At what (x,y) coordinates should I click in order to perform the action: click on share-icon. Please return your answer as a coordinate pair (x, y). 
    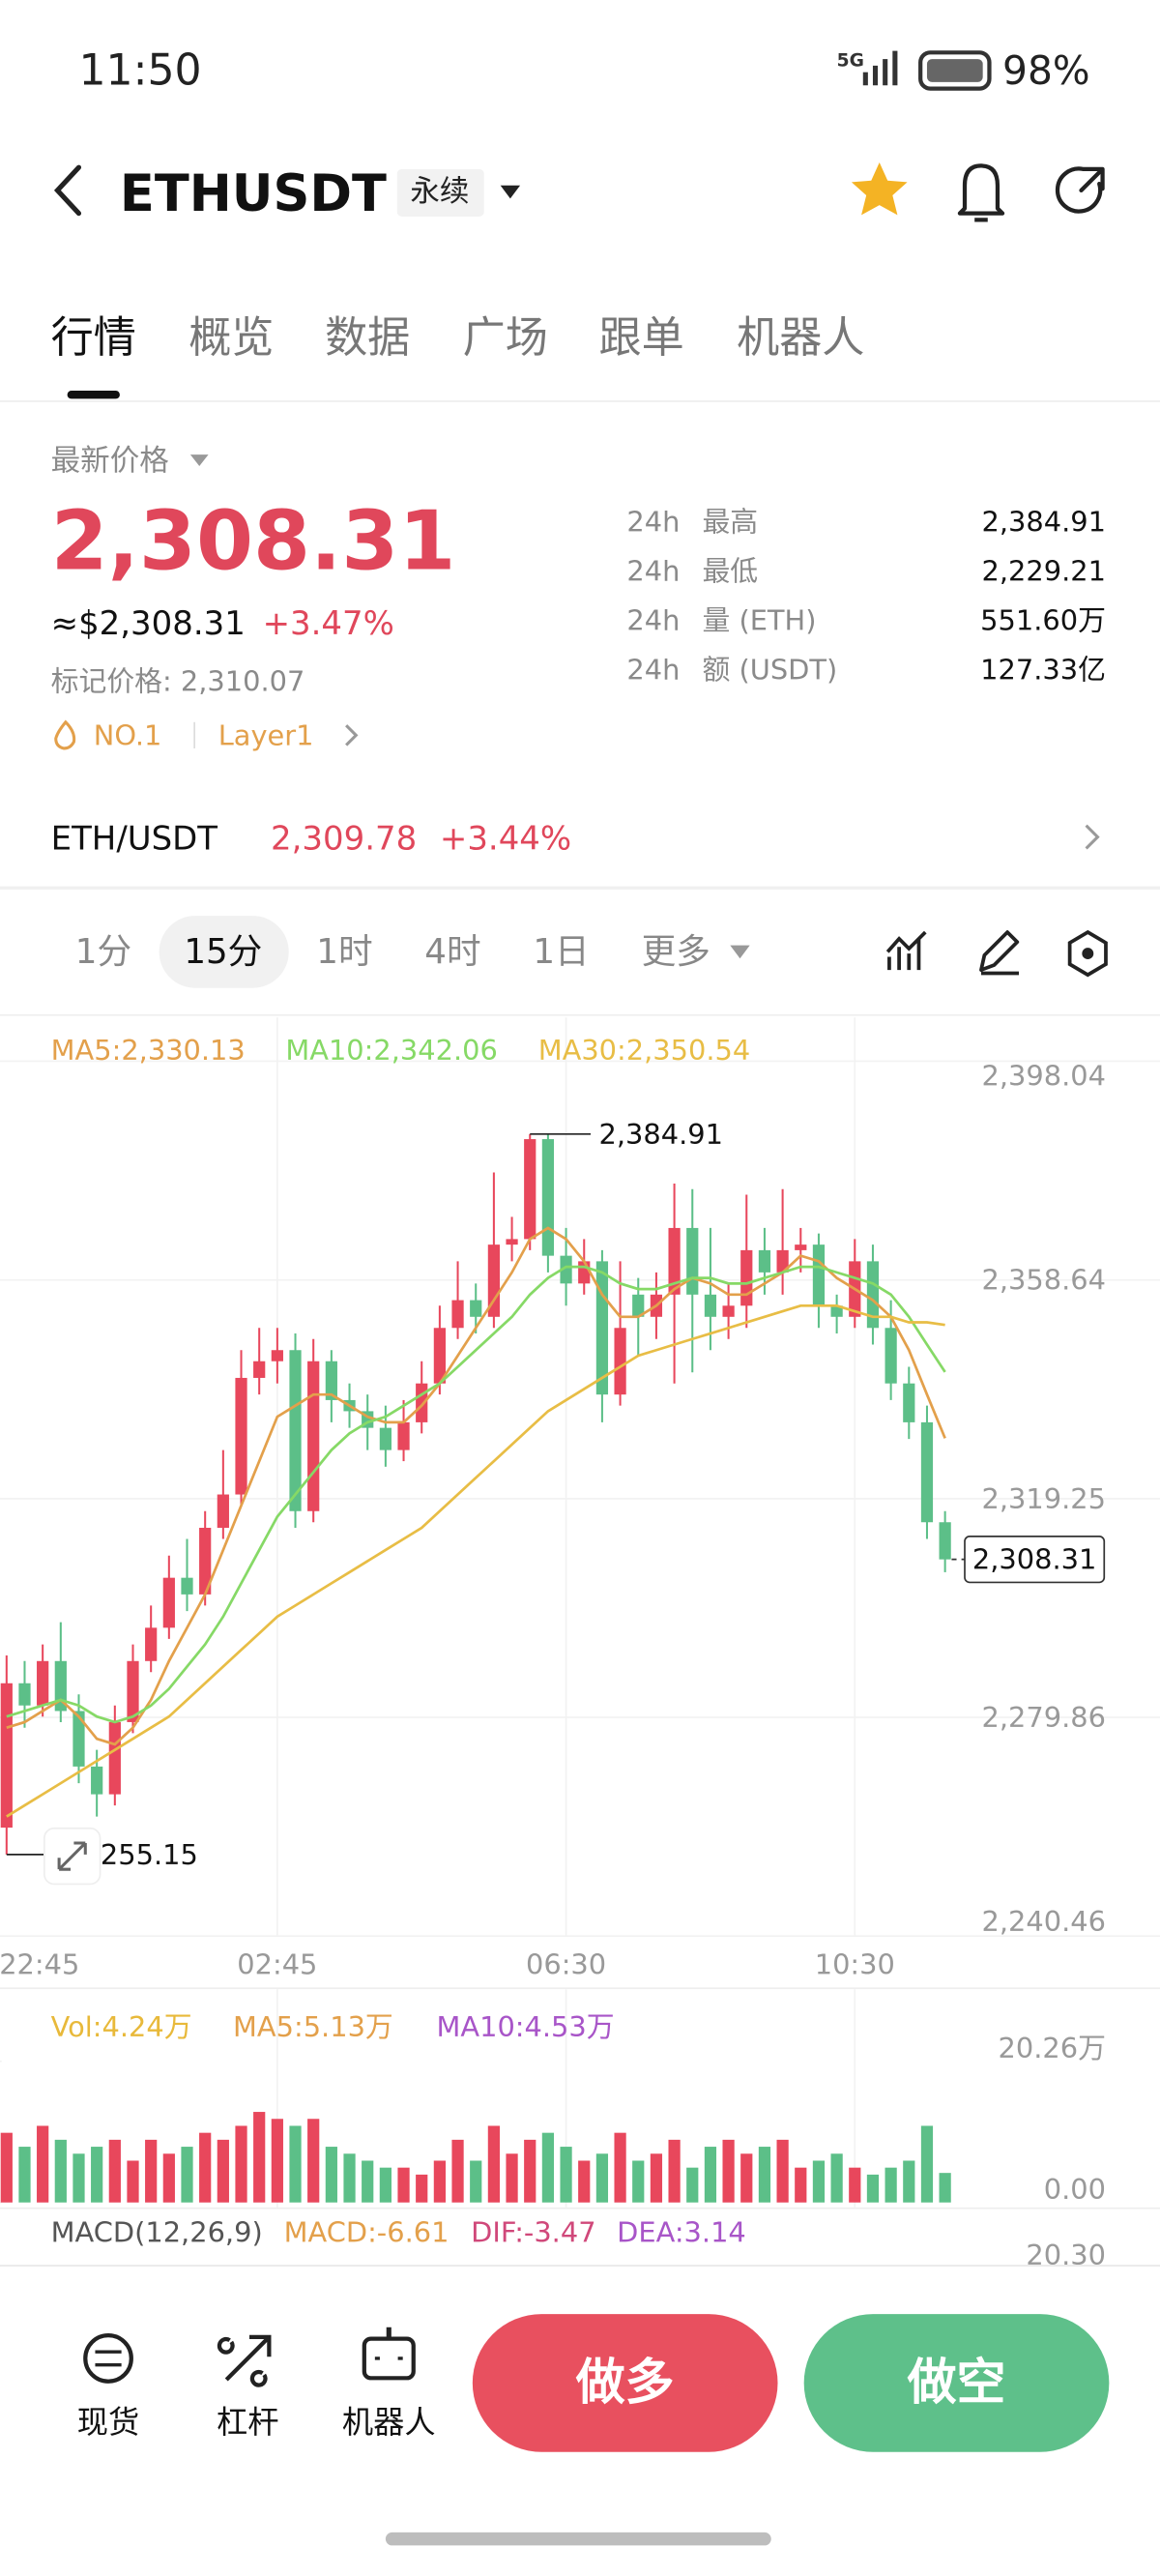
    Looking at the image, I should click on (1080, 190).